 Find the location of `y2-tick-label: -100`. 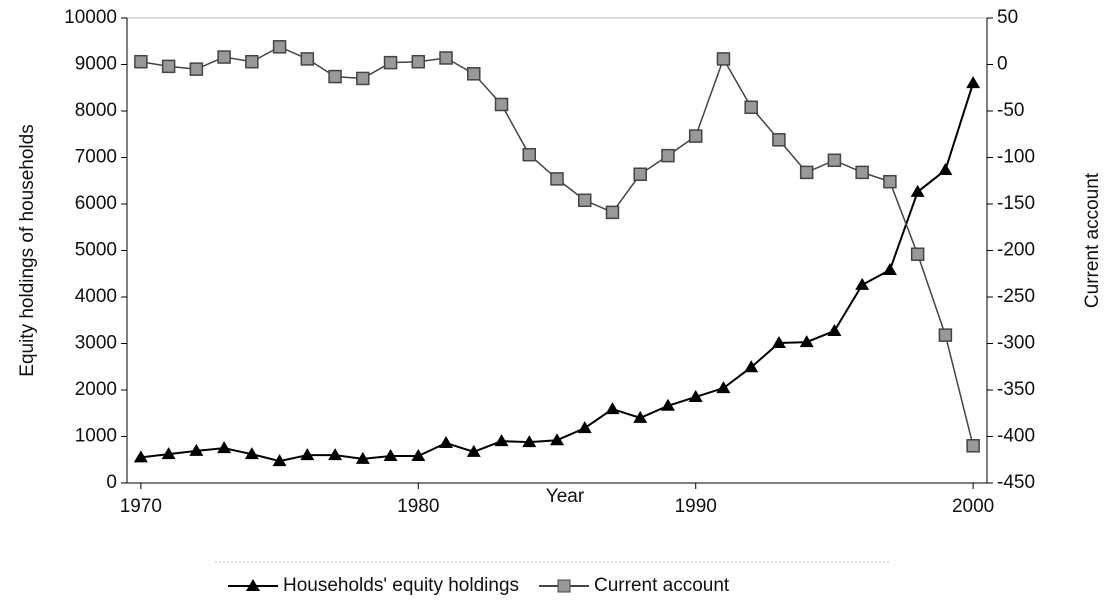

y2-tick-label: -100 is located at coordinates (1016, 157).